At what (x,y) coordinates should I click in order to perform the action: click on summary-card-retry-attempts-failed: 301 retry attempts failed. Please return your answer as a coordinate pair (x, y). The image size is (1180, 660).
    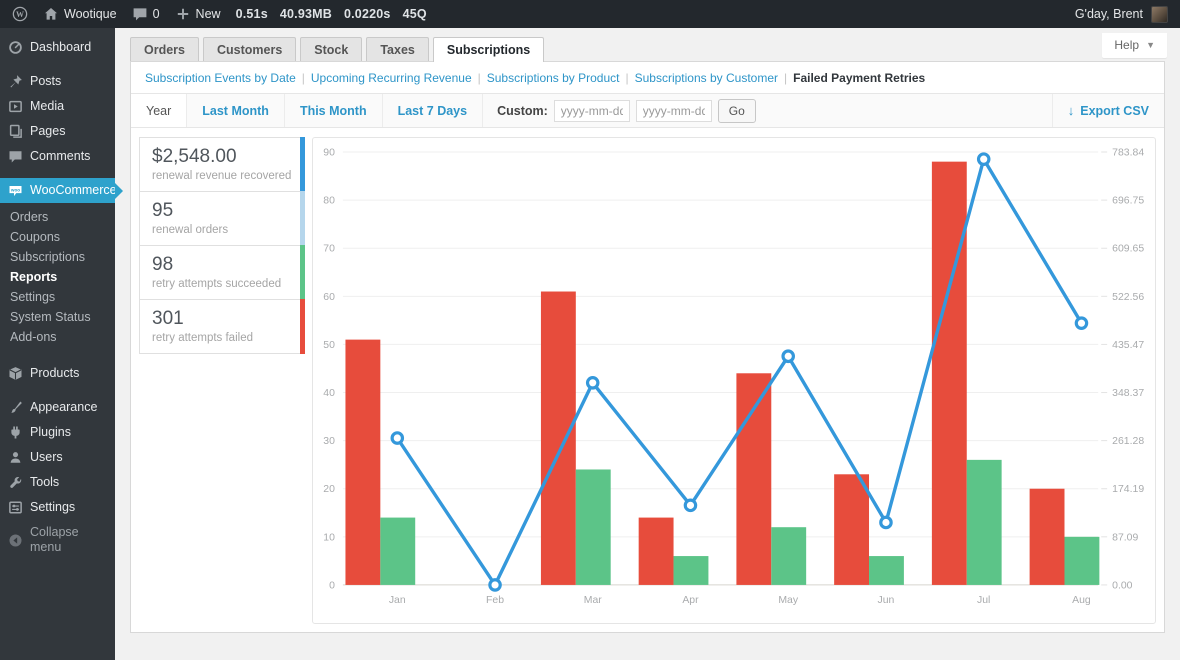
    Looking at the image, I should click on (222, 326).